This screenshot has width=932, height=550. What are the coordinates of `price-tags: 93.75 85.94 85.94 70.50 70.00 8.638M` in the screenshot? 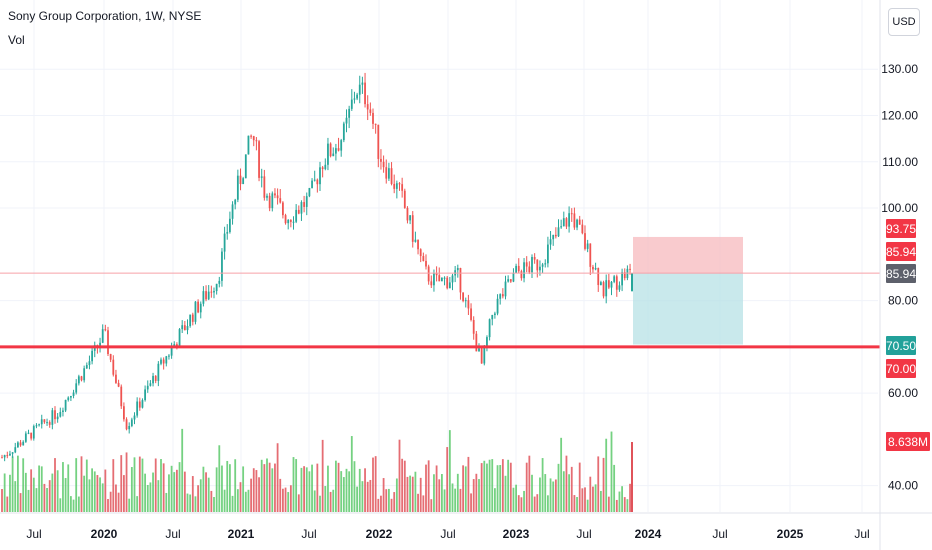 It's located at (908, 335).